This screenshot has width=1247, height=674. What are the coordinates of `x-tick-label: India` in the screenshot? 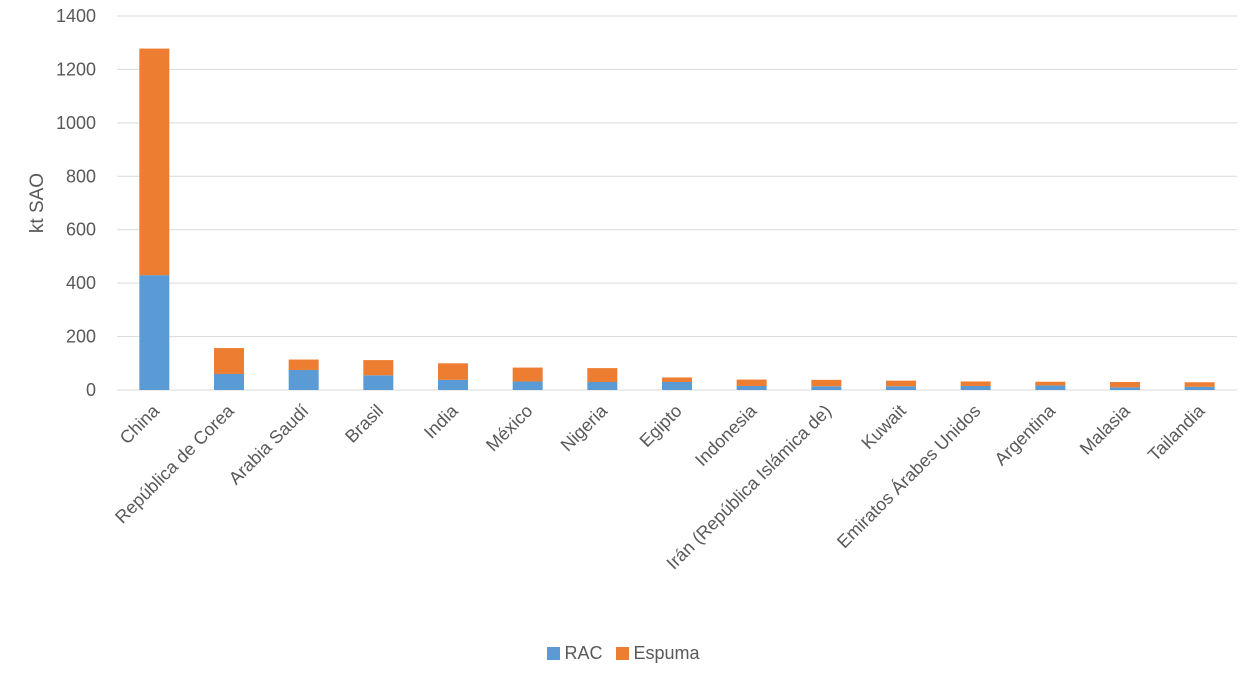 It's located at (441, 421).